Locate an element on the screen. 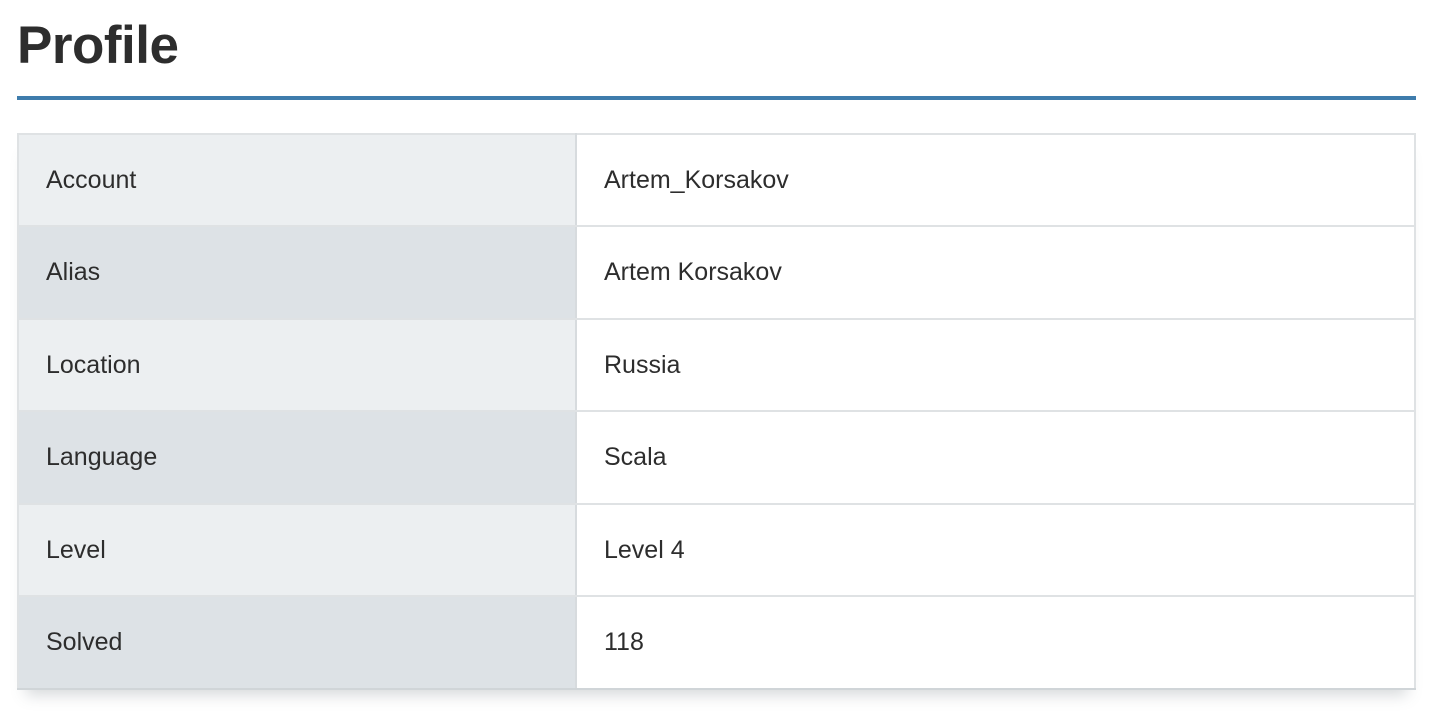 The height and width of the screenshot is (714, 1446). page-title: Profile is located at coordinates (98, 45).